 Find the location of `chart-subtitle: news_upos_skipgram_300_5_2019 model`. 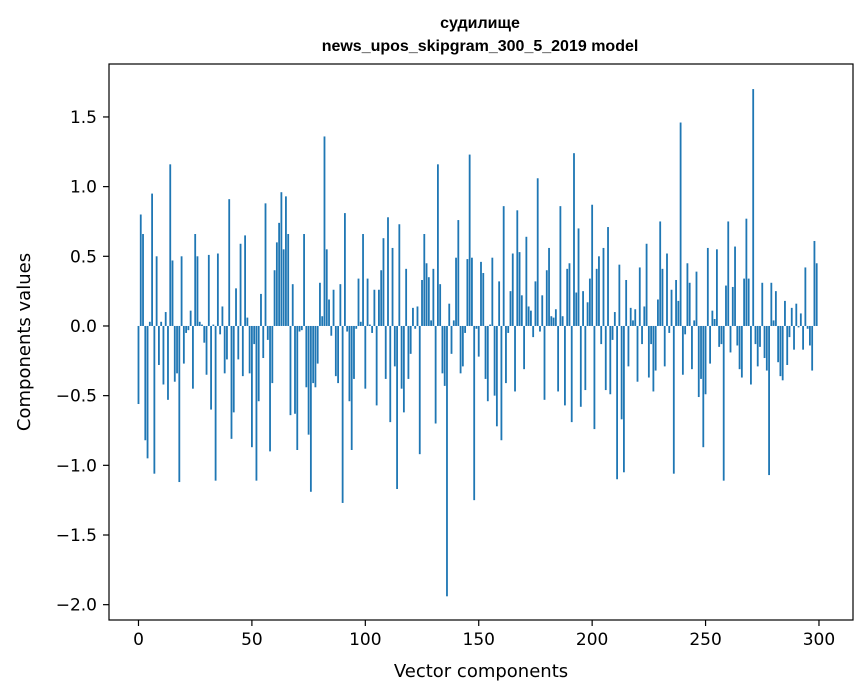

chart-subtitle: news_upos_skipgram_300_5_2019 model is located at coordinates (480, 46).